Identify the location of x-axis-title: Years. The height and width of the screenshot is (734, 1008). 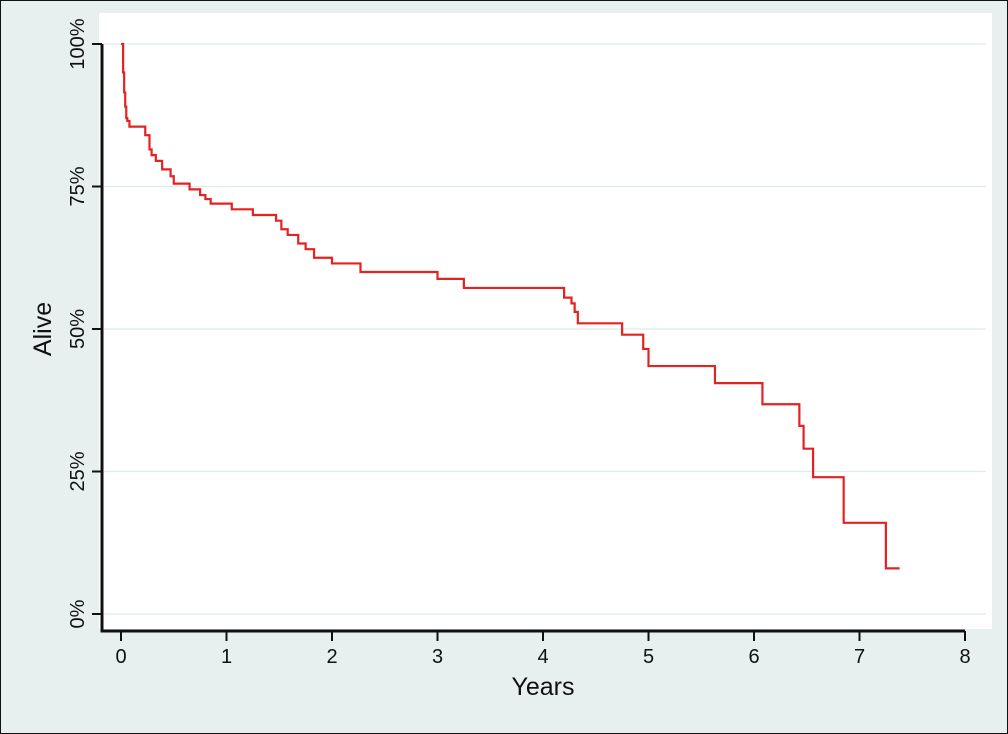
(542, 687).